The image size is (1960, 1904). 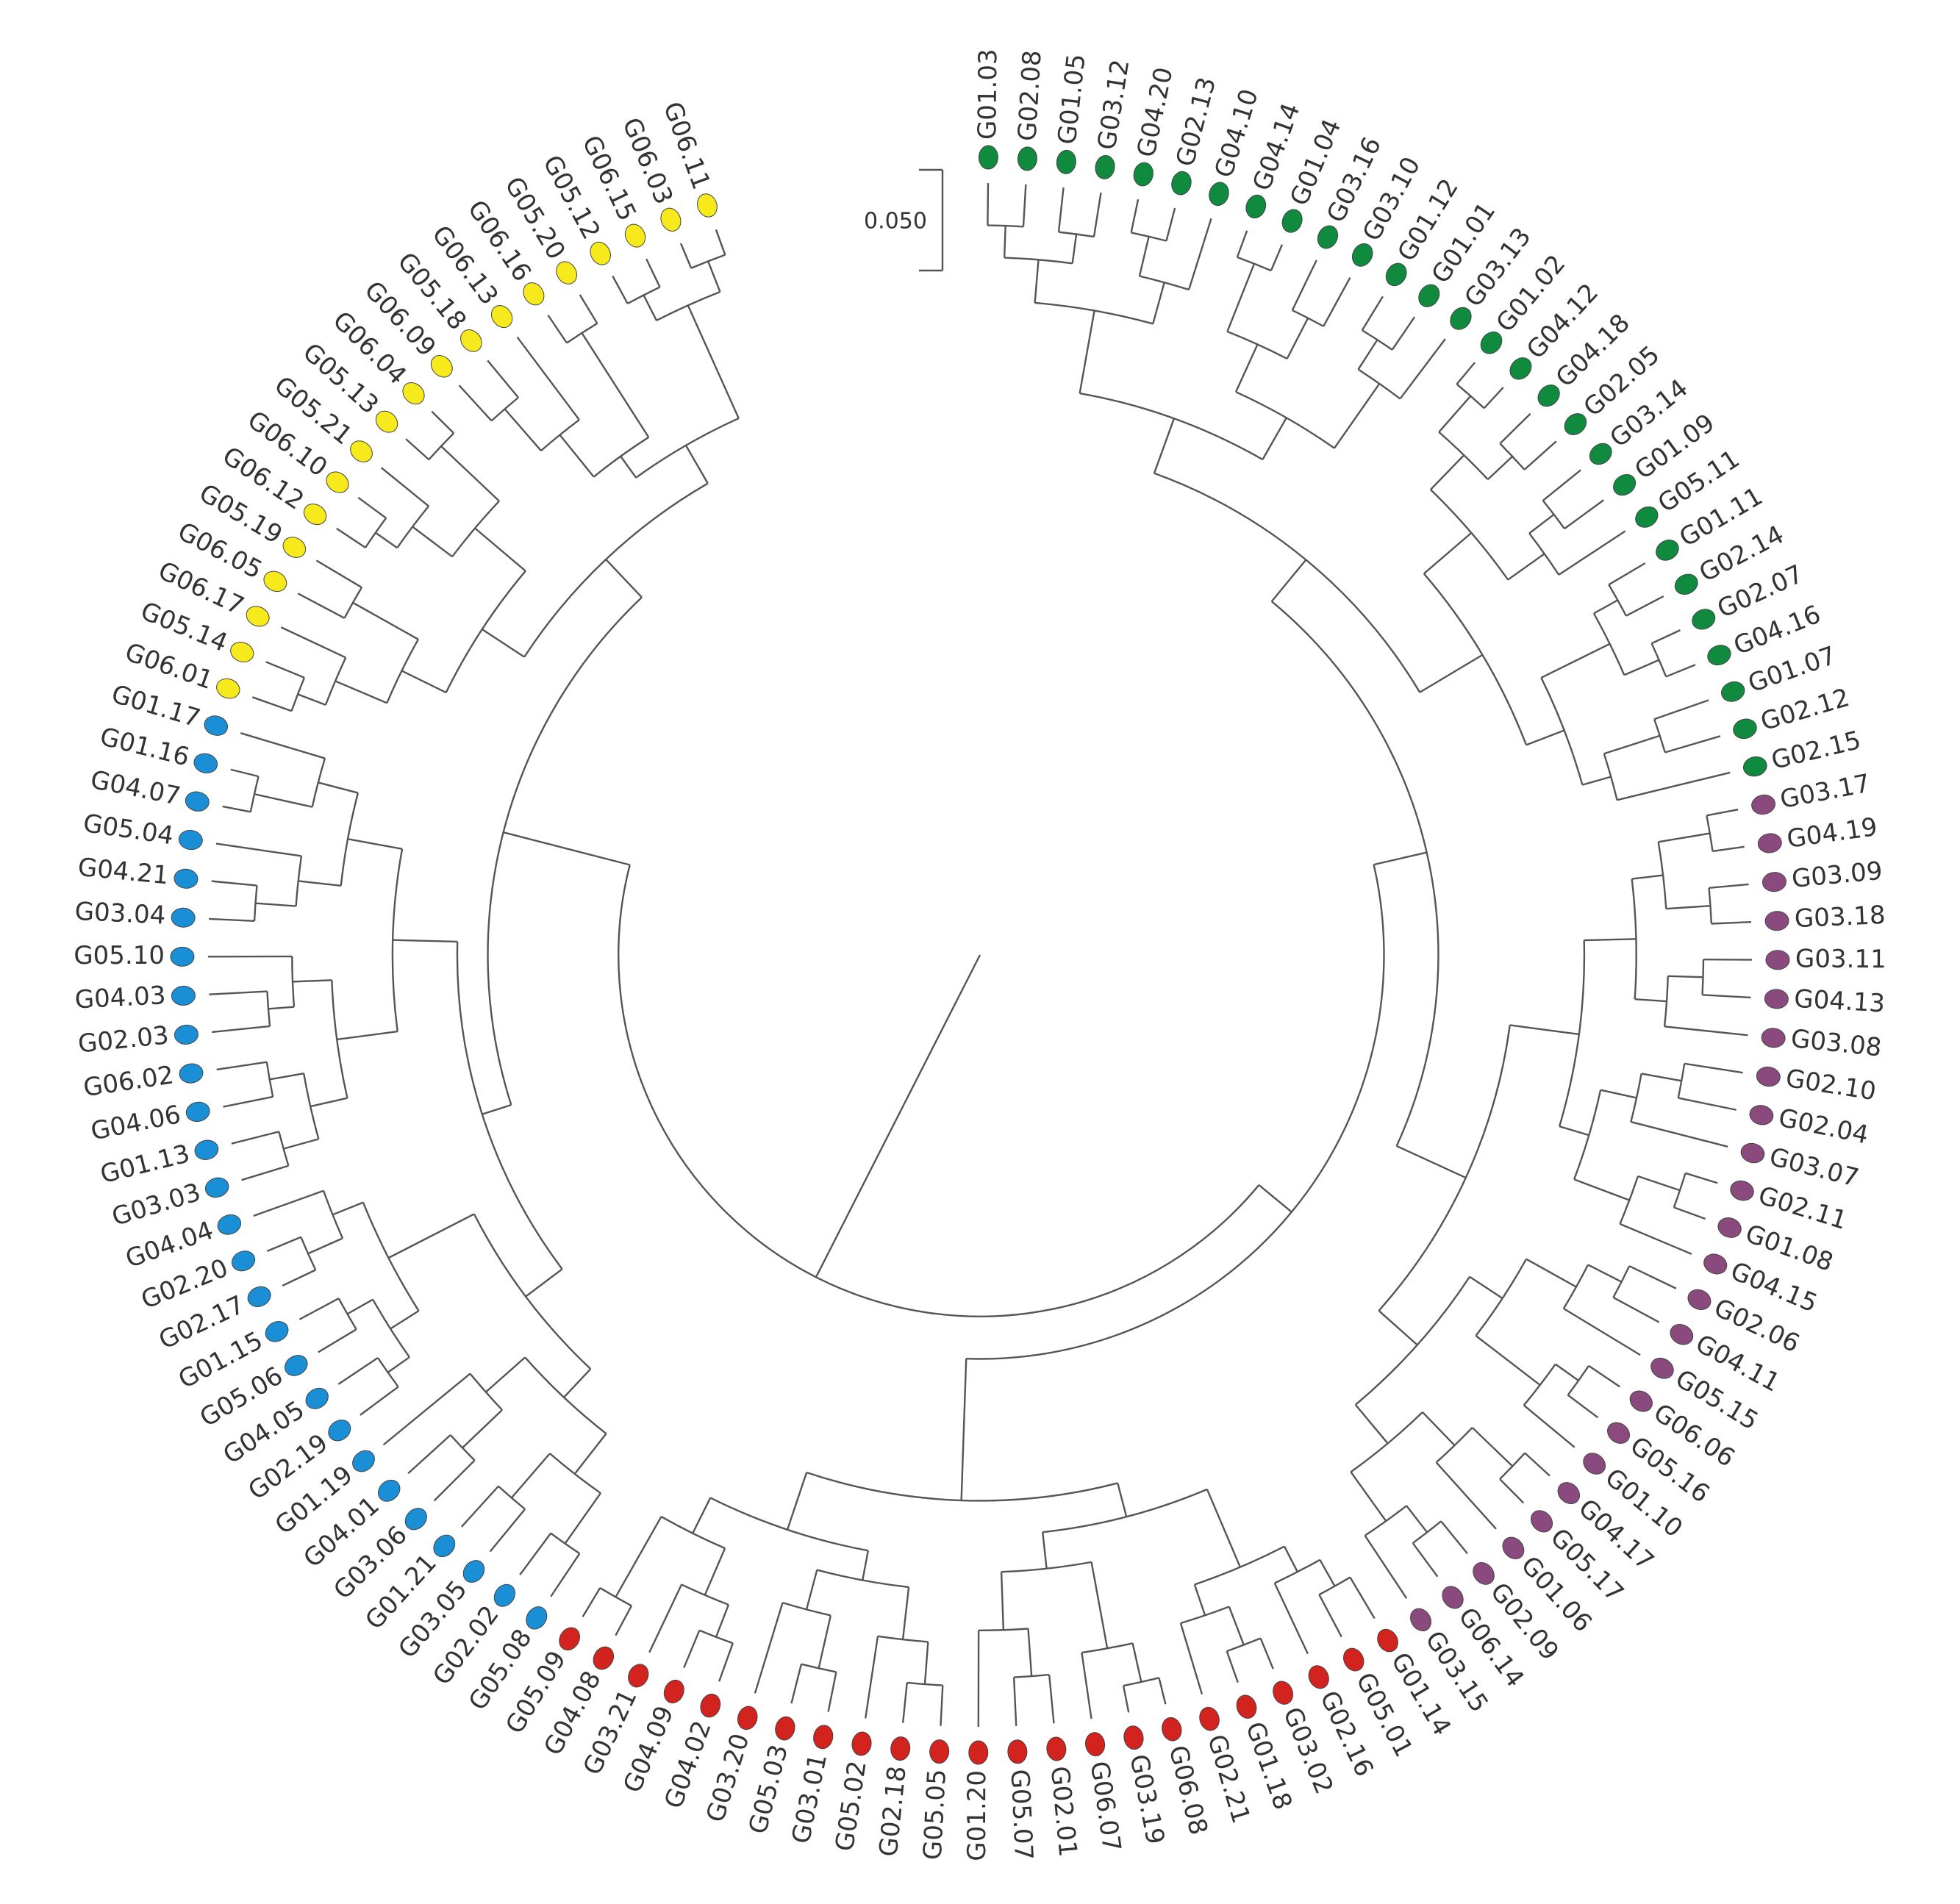 What do you see at coordinates (1146, 1800) in the screenshot?
I see `leaf-label: G03.19` at bounding box center [1146, 1800].